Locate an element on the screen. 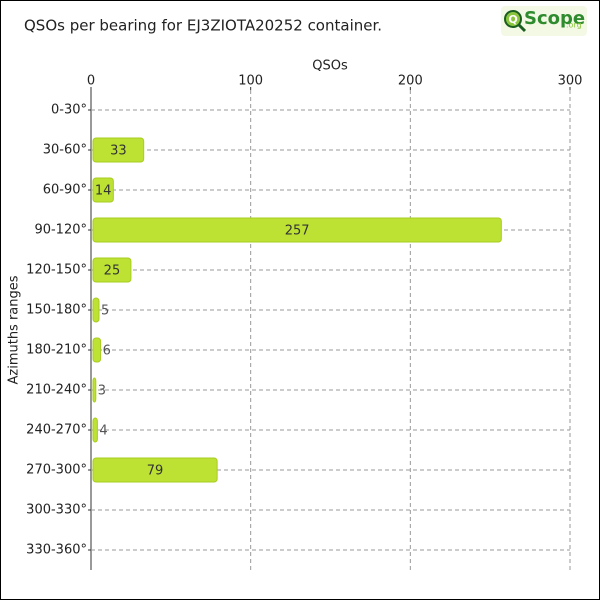 Image resolution: width=600 pixels, height=600 pixels. x-tick-label: 100 is located at coordinates (250, 81).